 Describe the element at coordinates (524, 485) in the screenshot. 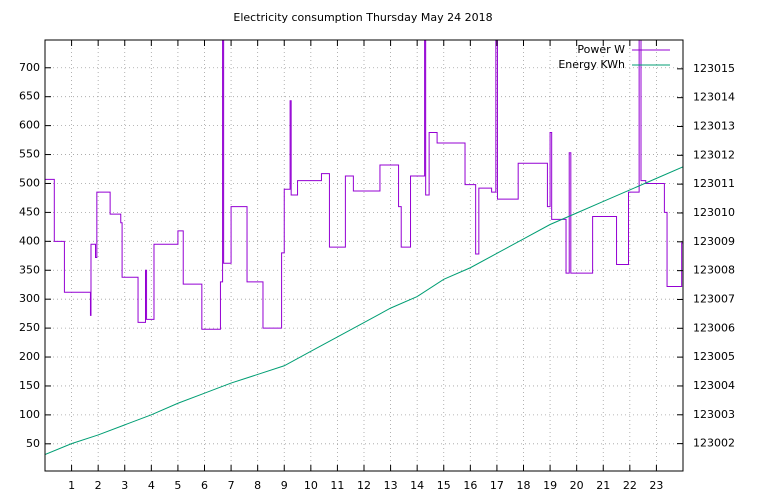

I see `x-tick-label: 18` at that location.